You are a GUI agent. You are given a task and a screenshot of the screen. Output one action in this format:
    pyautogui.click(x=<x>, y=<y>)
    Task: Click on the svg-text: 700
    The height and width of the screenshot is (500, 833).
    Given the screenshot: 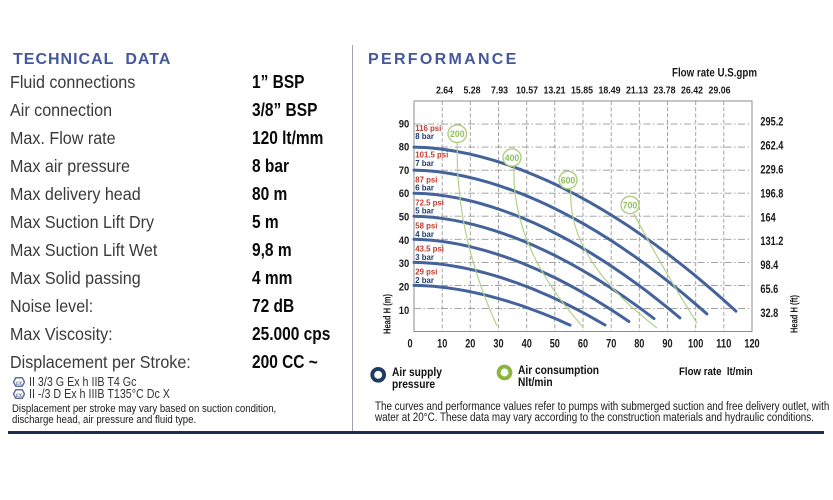 What is the action you would take?
    pyautogui.click(x=630, y=205)
    